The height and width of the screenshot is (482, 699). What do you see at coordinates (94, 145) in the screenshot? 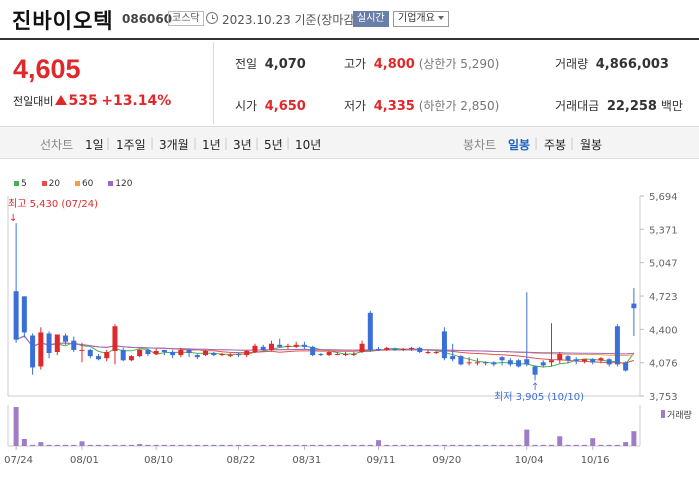
I see `period-1d-button: 1일` at bounding box center [94, 145].